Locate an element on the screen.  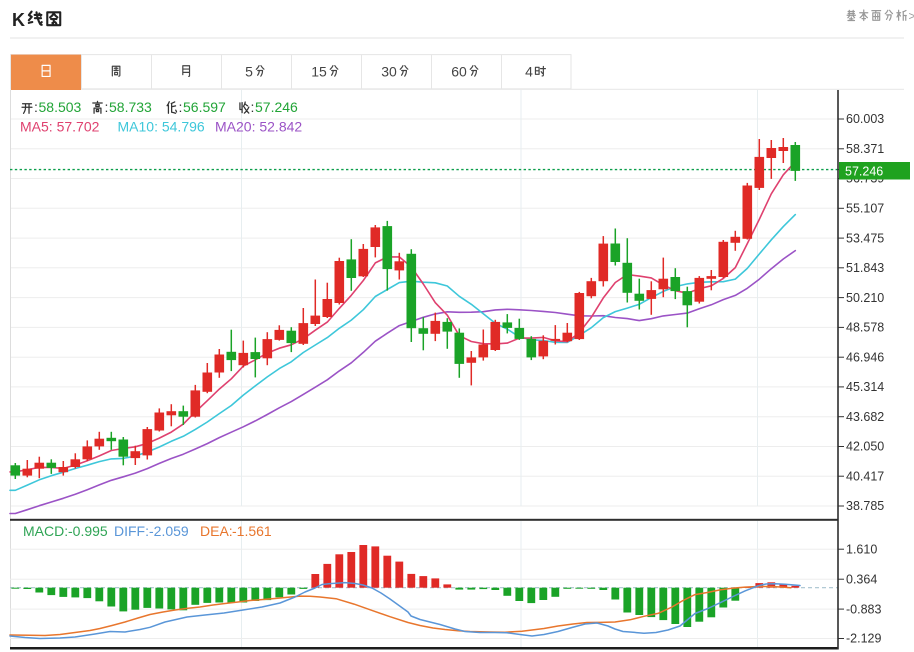
svg-text: MA20: 52.842 is located at coordinates (258, 127).